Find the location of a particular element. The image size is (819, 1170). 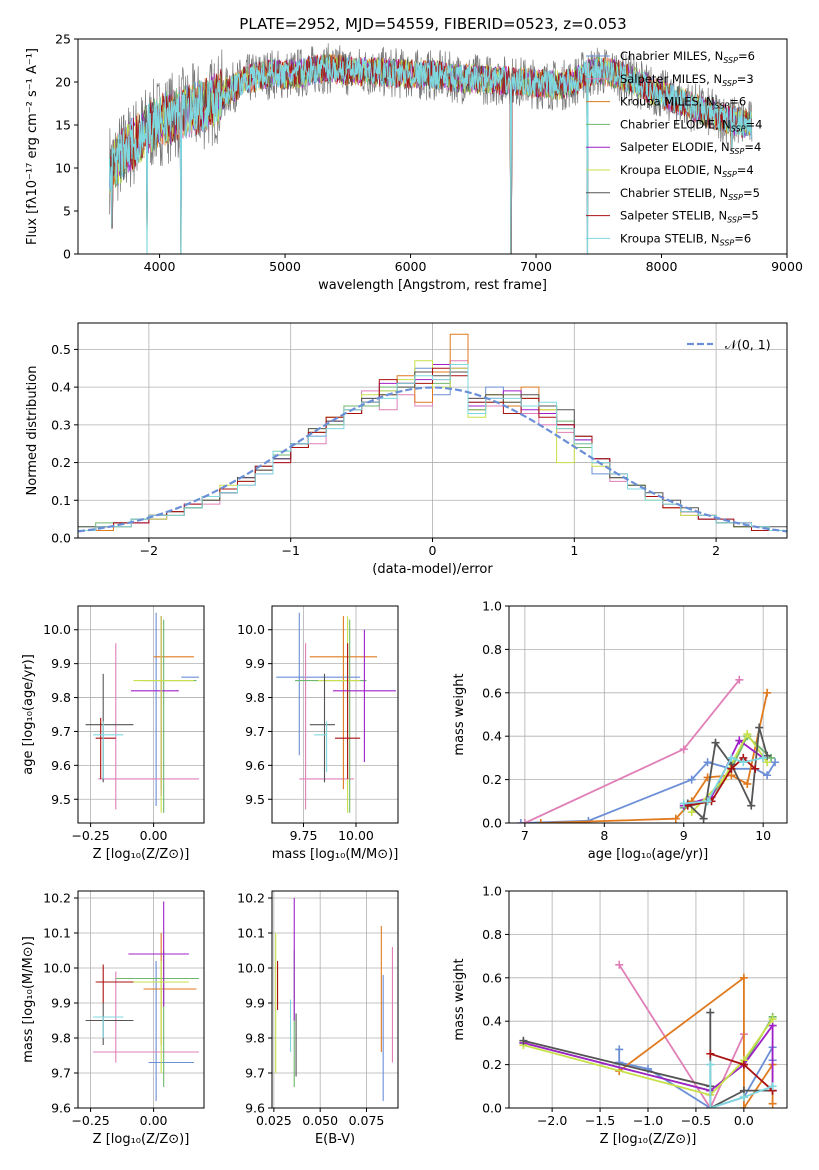

y-tick-label: 20 is located at coordinates (63, 82).